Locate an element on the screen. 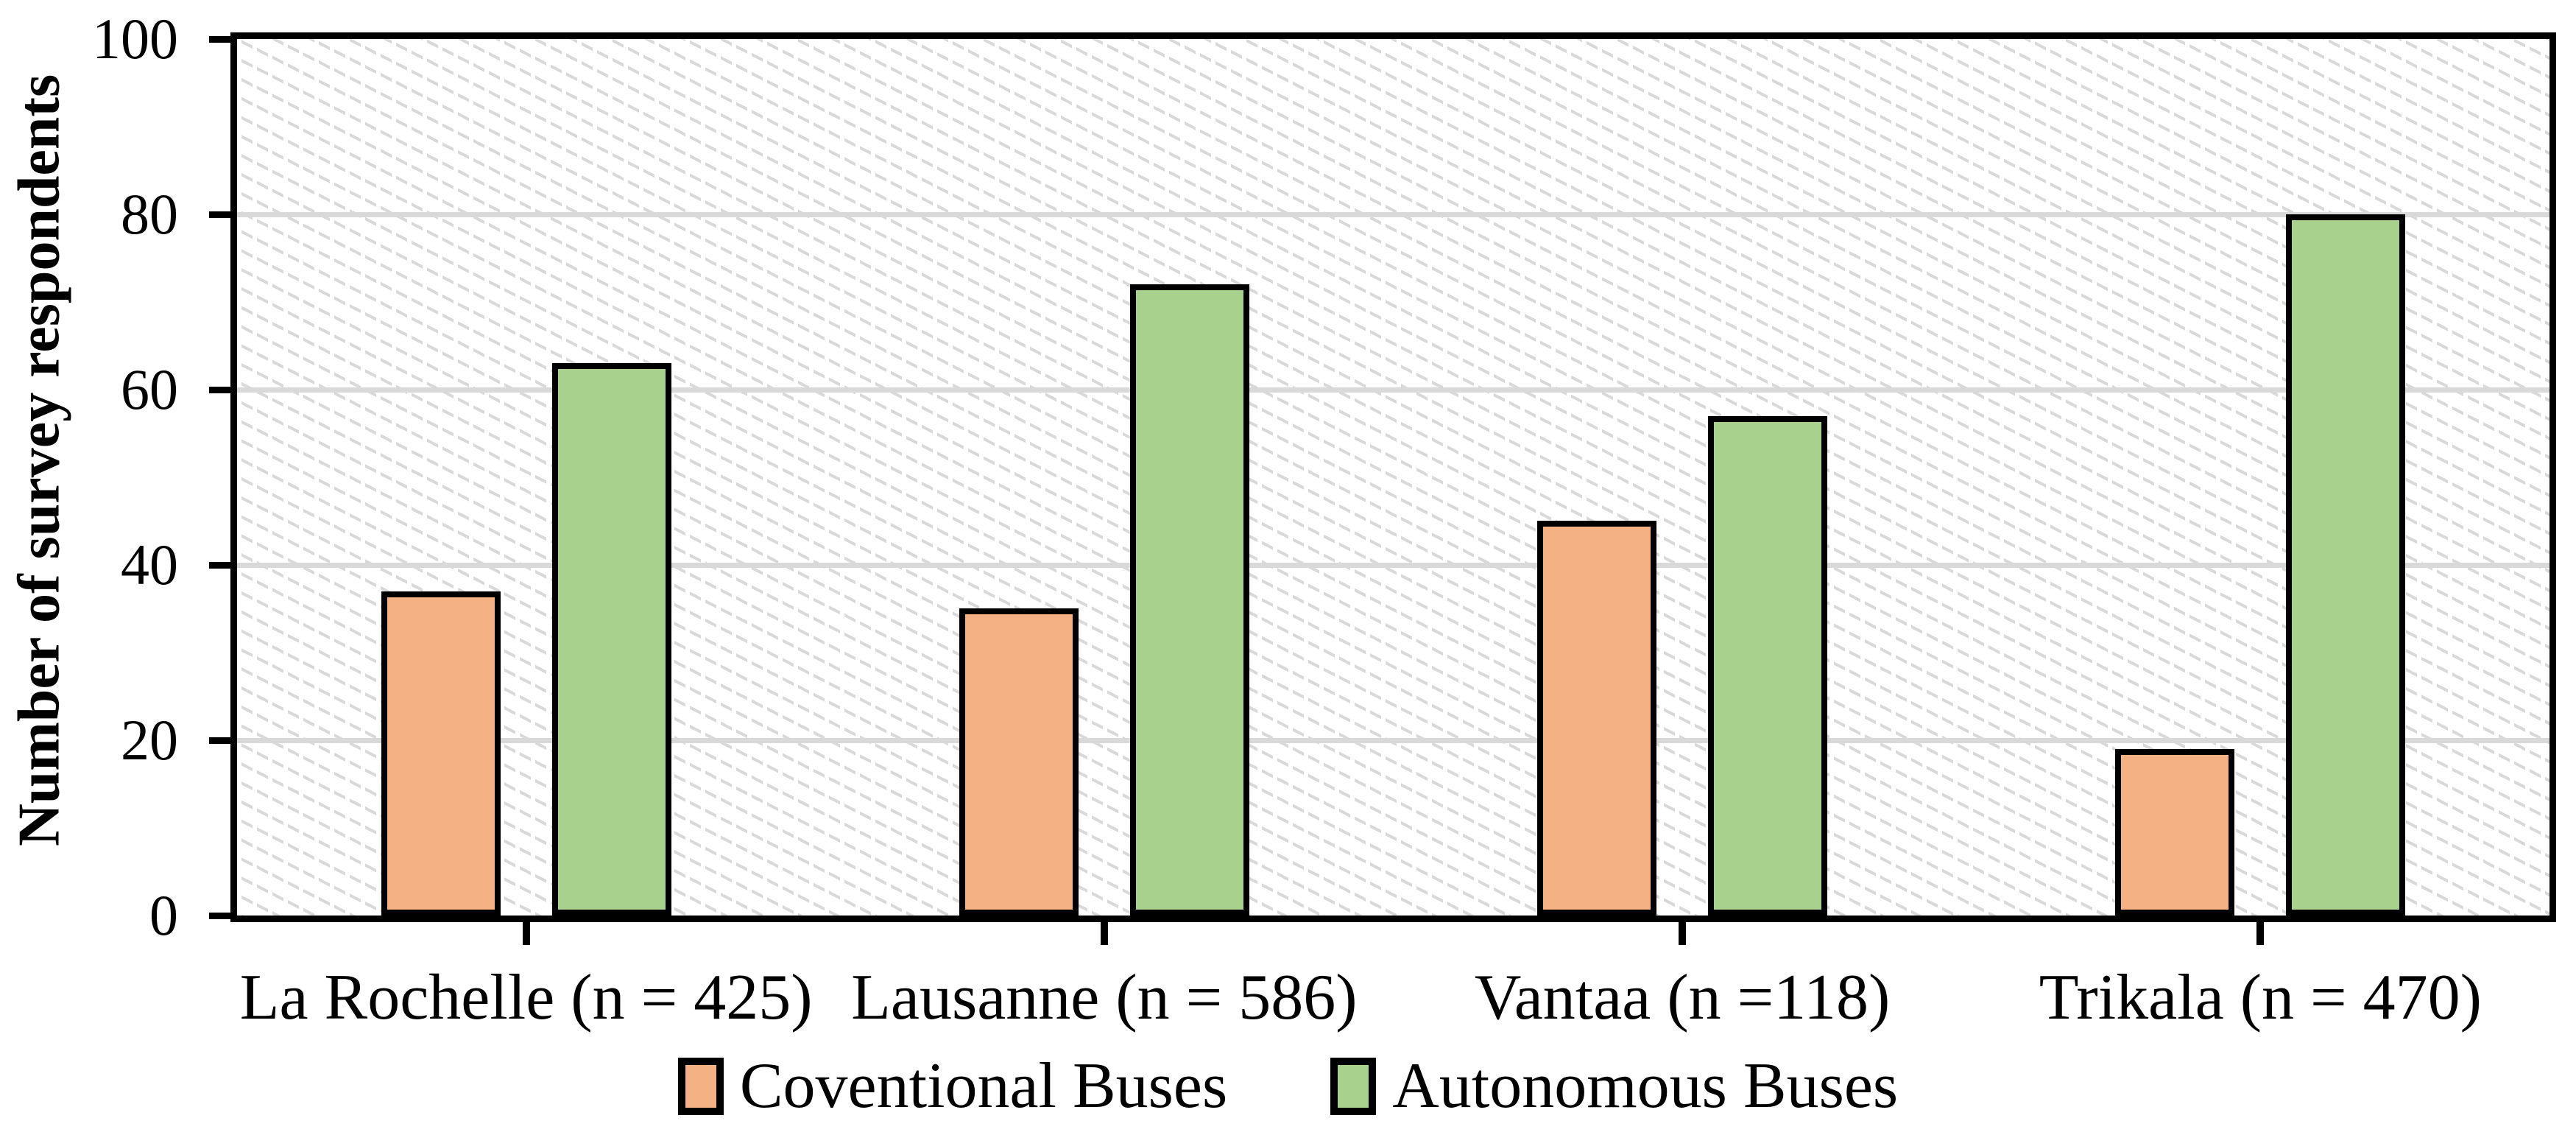 The height and width of the screenshot is (1121, 2576). legend-swatch-autonomous is located at coordinates (1353, 1086).